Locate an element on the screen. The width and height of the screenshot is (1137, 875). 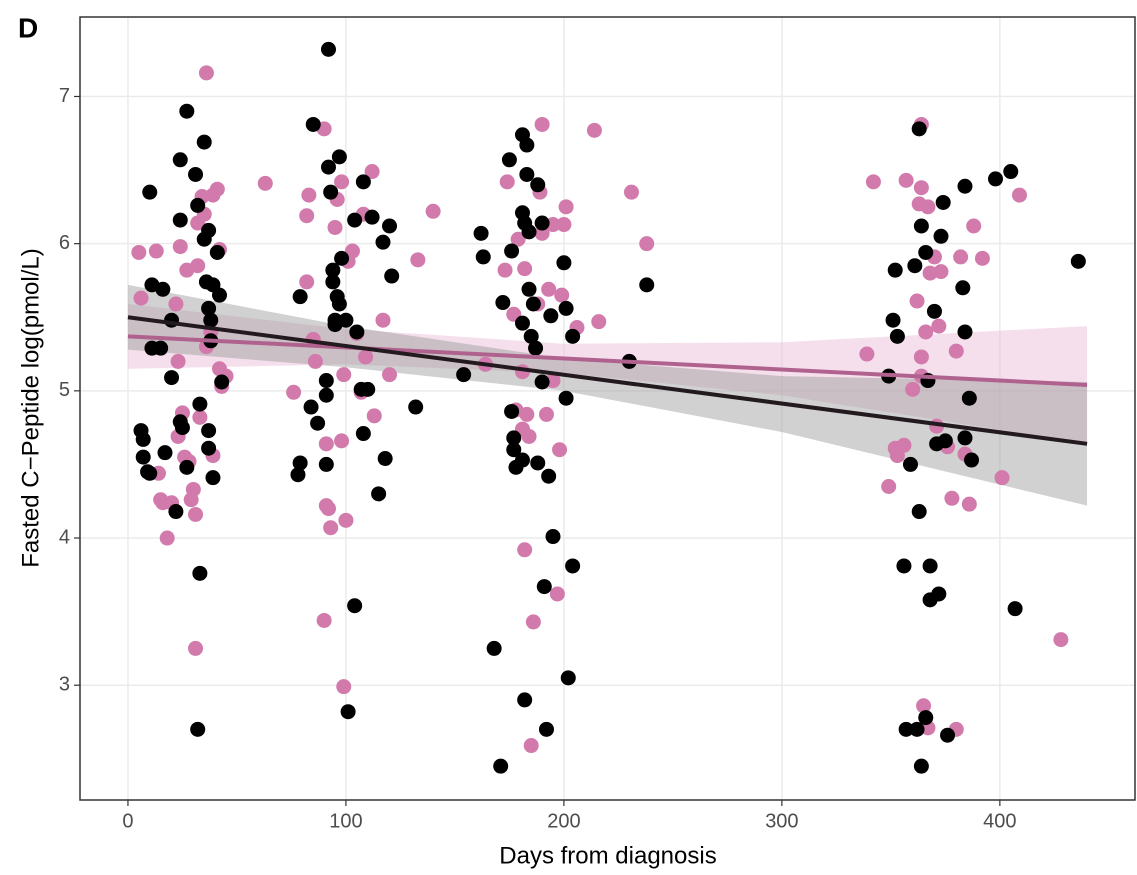
y-tick-label: 6 is located at coordinates (64, 243).